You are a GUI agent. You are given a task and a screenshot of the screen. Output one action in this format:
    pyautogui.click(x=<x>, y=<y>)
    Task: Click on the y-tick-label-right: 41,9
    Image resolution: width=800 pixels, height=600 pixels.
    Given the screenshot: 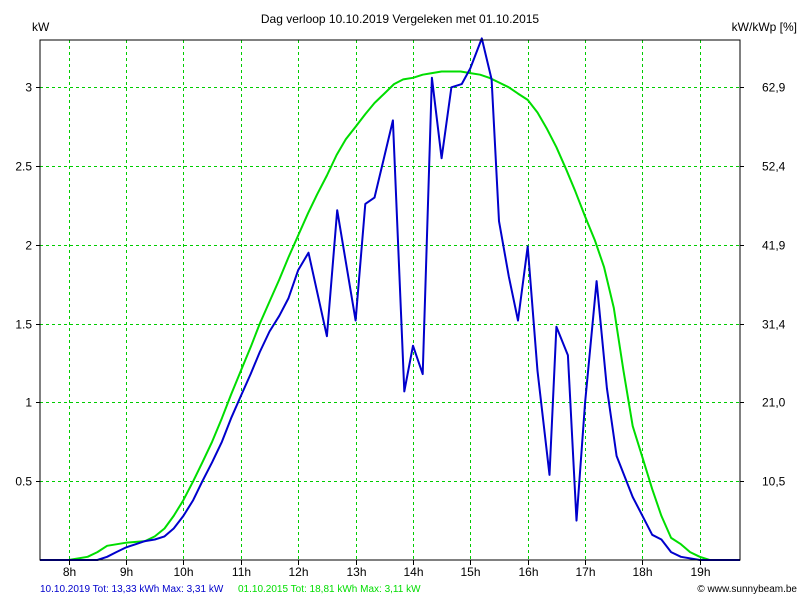 What is the action you would take?
    pyautogui.click(x=774, y=246)
    